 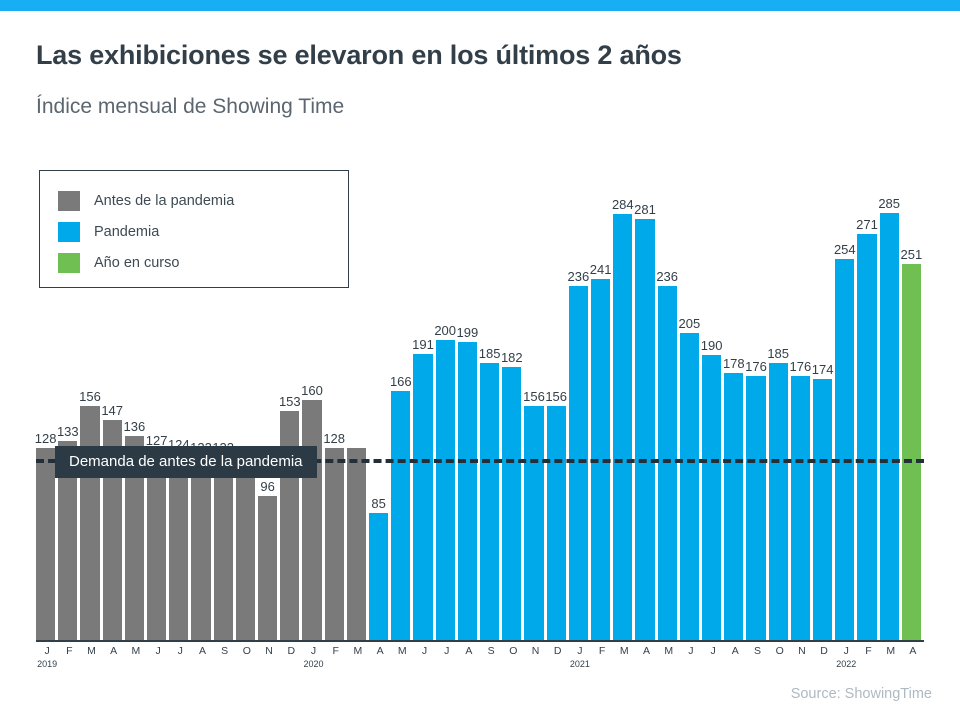 I want to click on legend-swatch-pandemic, so click(x=69, y=231).